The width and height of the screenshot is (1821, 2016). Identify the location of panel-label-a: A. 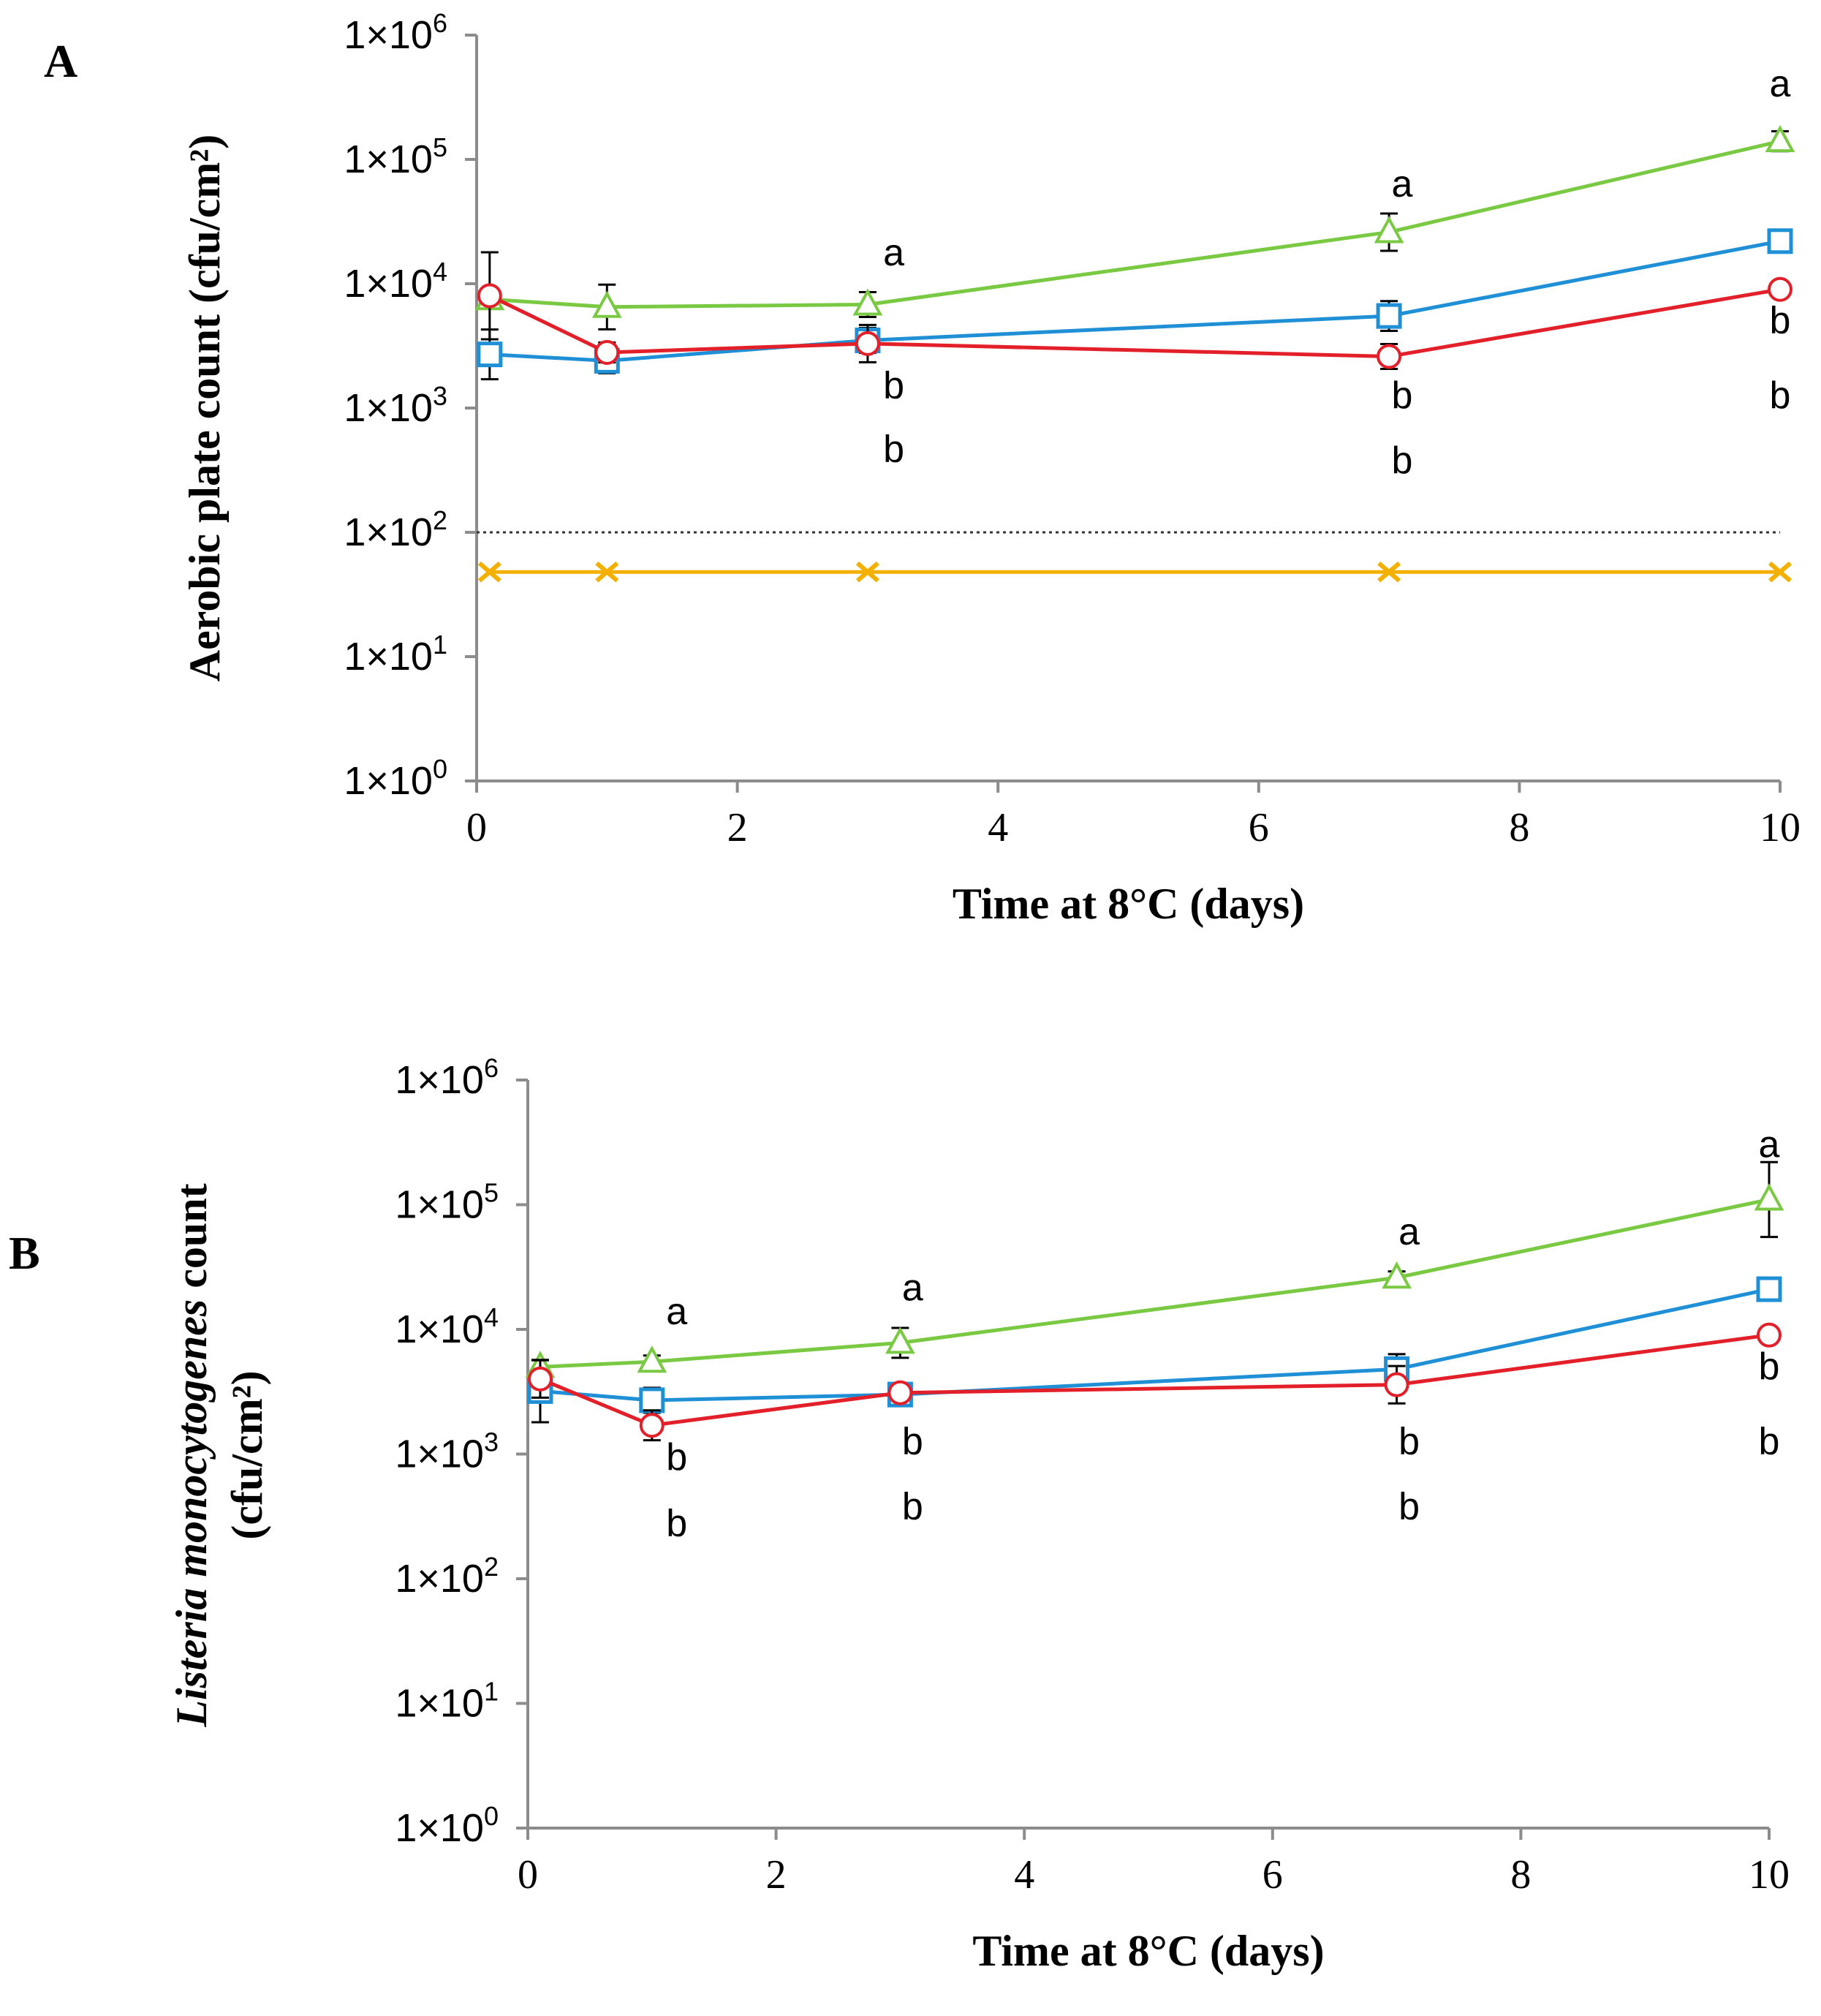
(61, 61).